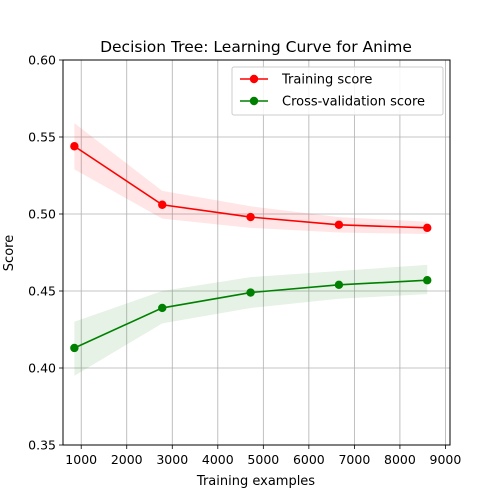 Image resolution: width=500 pixels, height=500 pixels. I want to click on y-axis-ticks: 0.35 0.40 0.45 0.50 0.55 0.60, so click(45, 253).